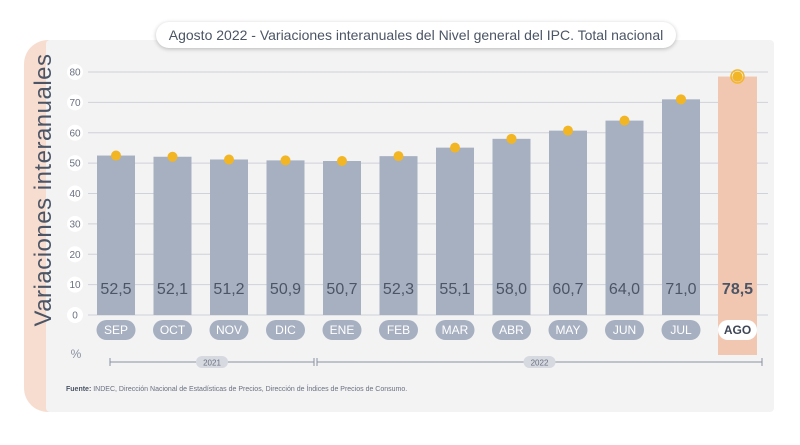 The width and height of the screenshot is (800, 445). I want to click on y-tick-label: 10, so click(75, 285).